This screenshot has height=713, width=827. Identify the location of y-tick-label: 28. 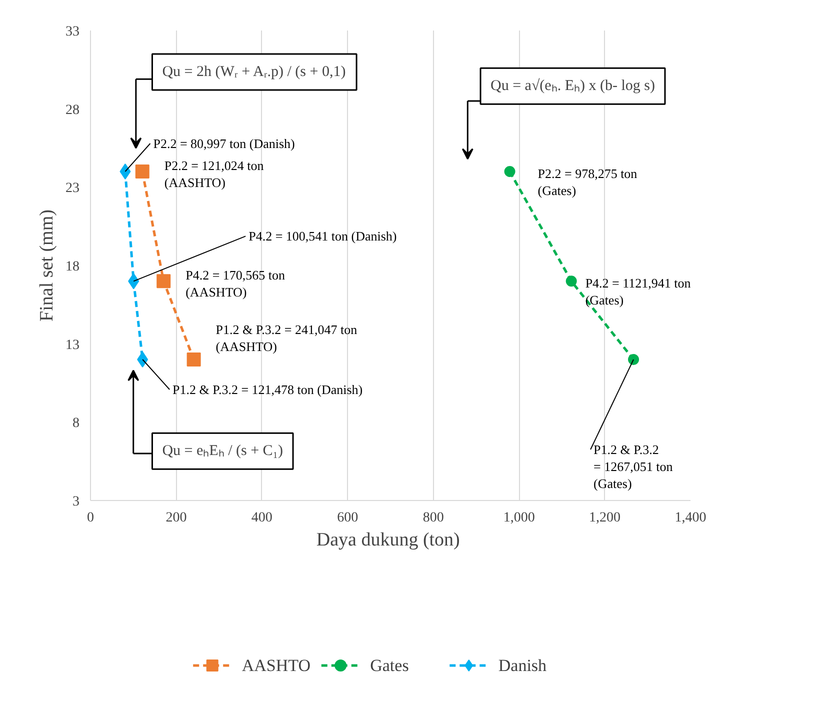
(73, 110).